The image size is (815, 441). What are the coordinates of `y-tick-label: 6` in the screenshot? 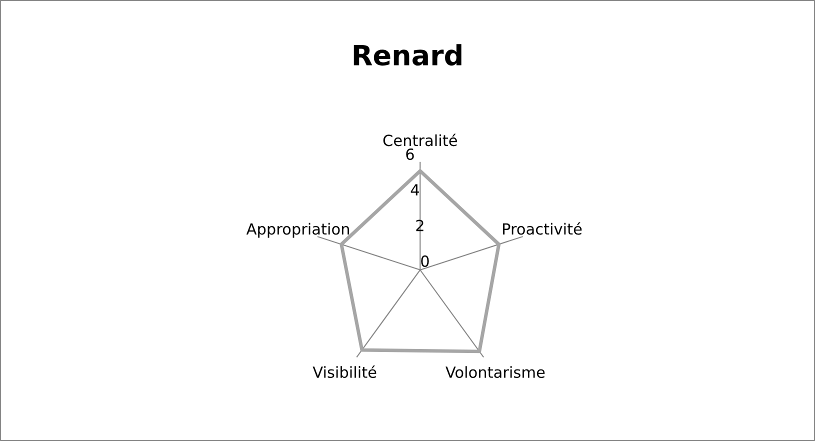 It's located at (410, 154).